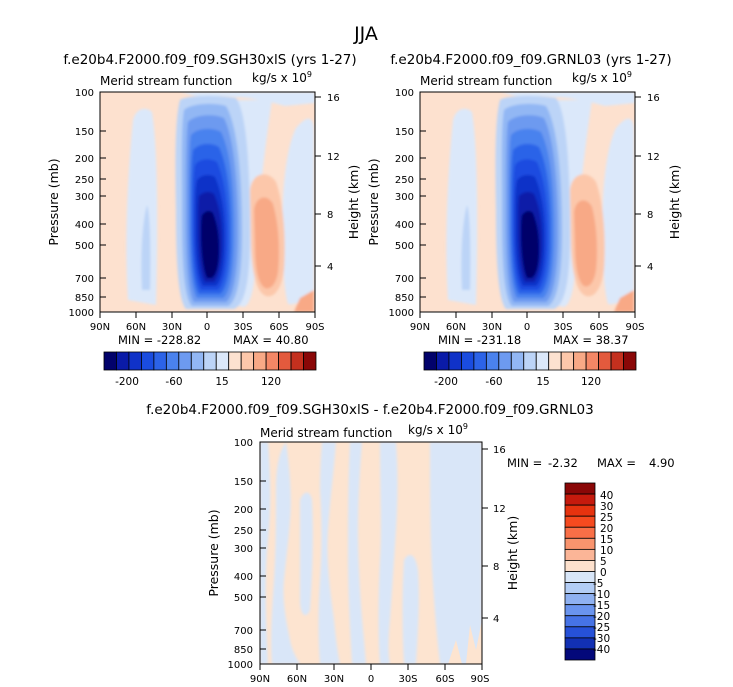  Describe the element at coordinates (602, 77) in the screenshot. I see `panel-2-units: kg/s x 109` at that location.